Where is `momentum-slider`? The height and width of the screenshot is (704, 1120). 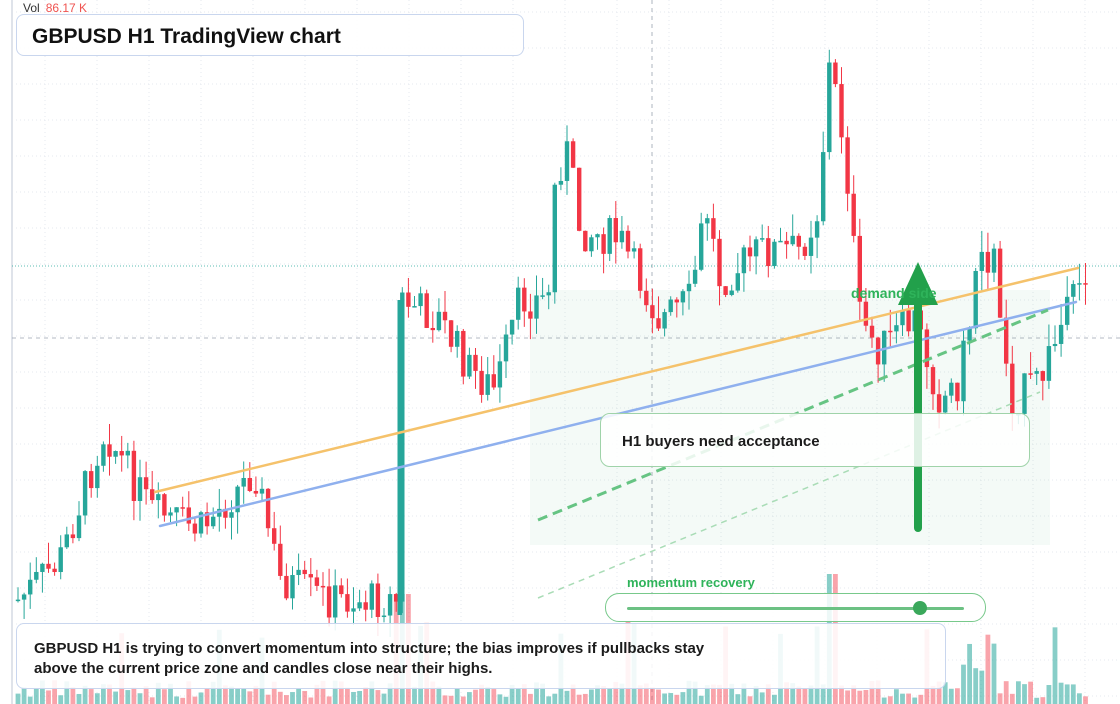
momentum-slider is located at coordinates (795, 607).